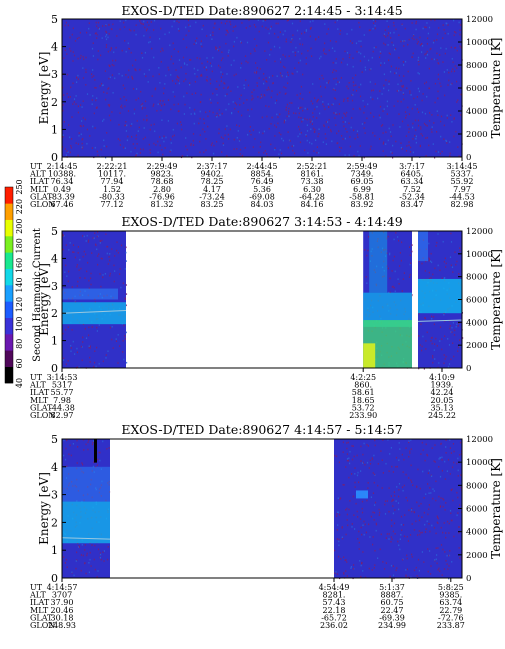 This screenshot has height=649, width=505. What do you see at coordinates (412, 166) in the screenshot?
I see `ephemeris-value: 3:7:17` at bounding box center [412, 166].